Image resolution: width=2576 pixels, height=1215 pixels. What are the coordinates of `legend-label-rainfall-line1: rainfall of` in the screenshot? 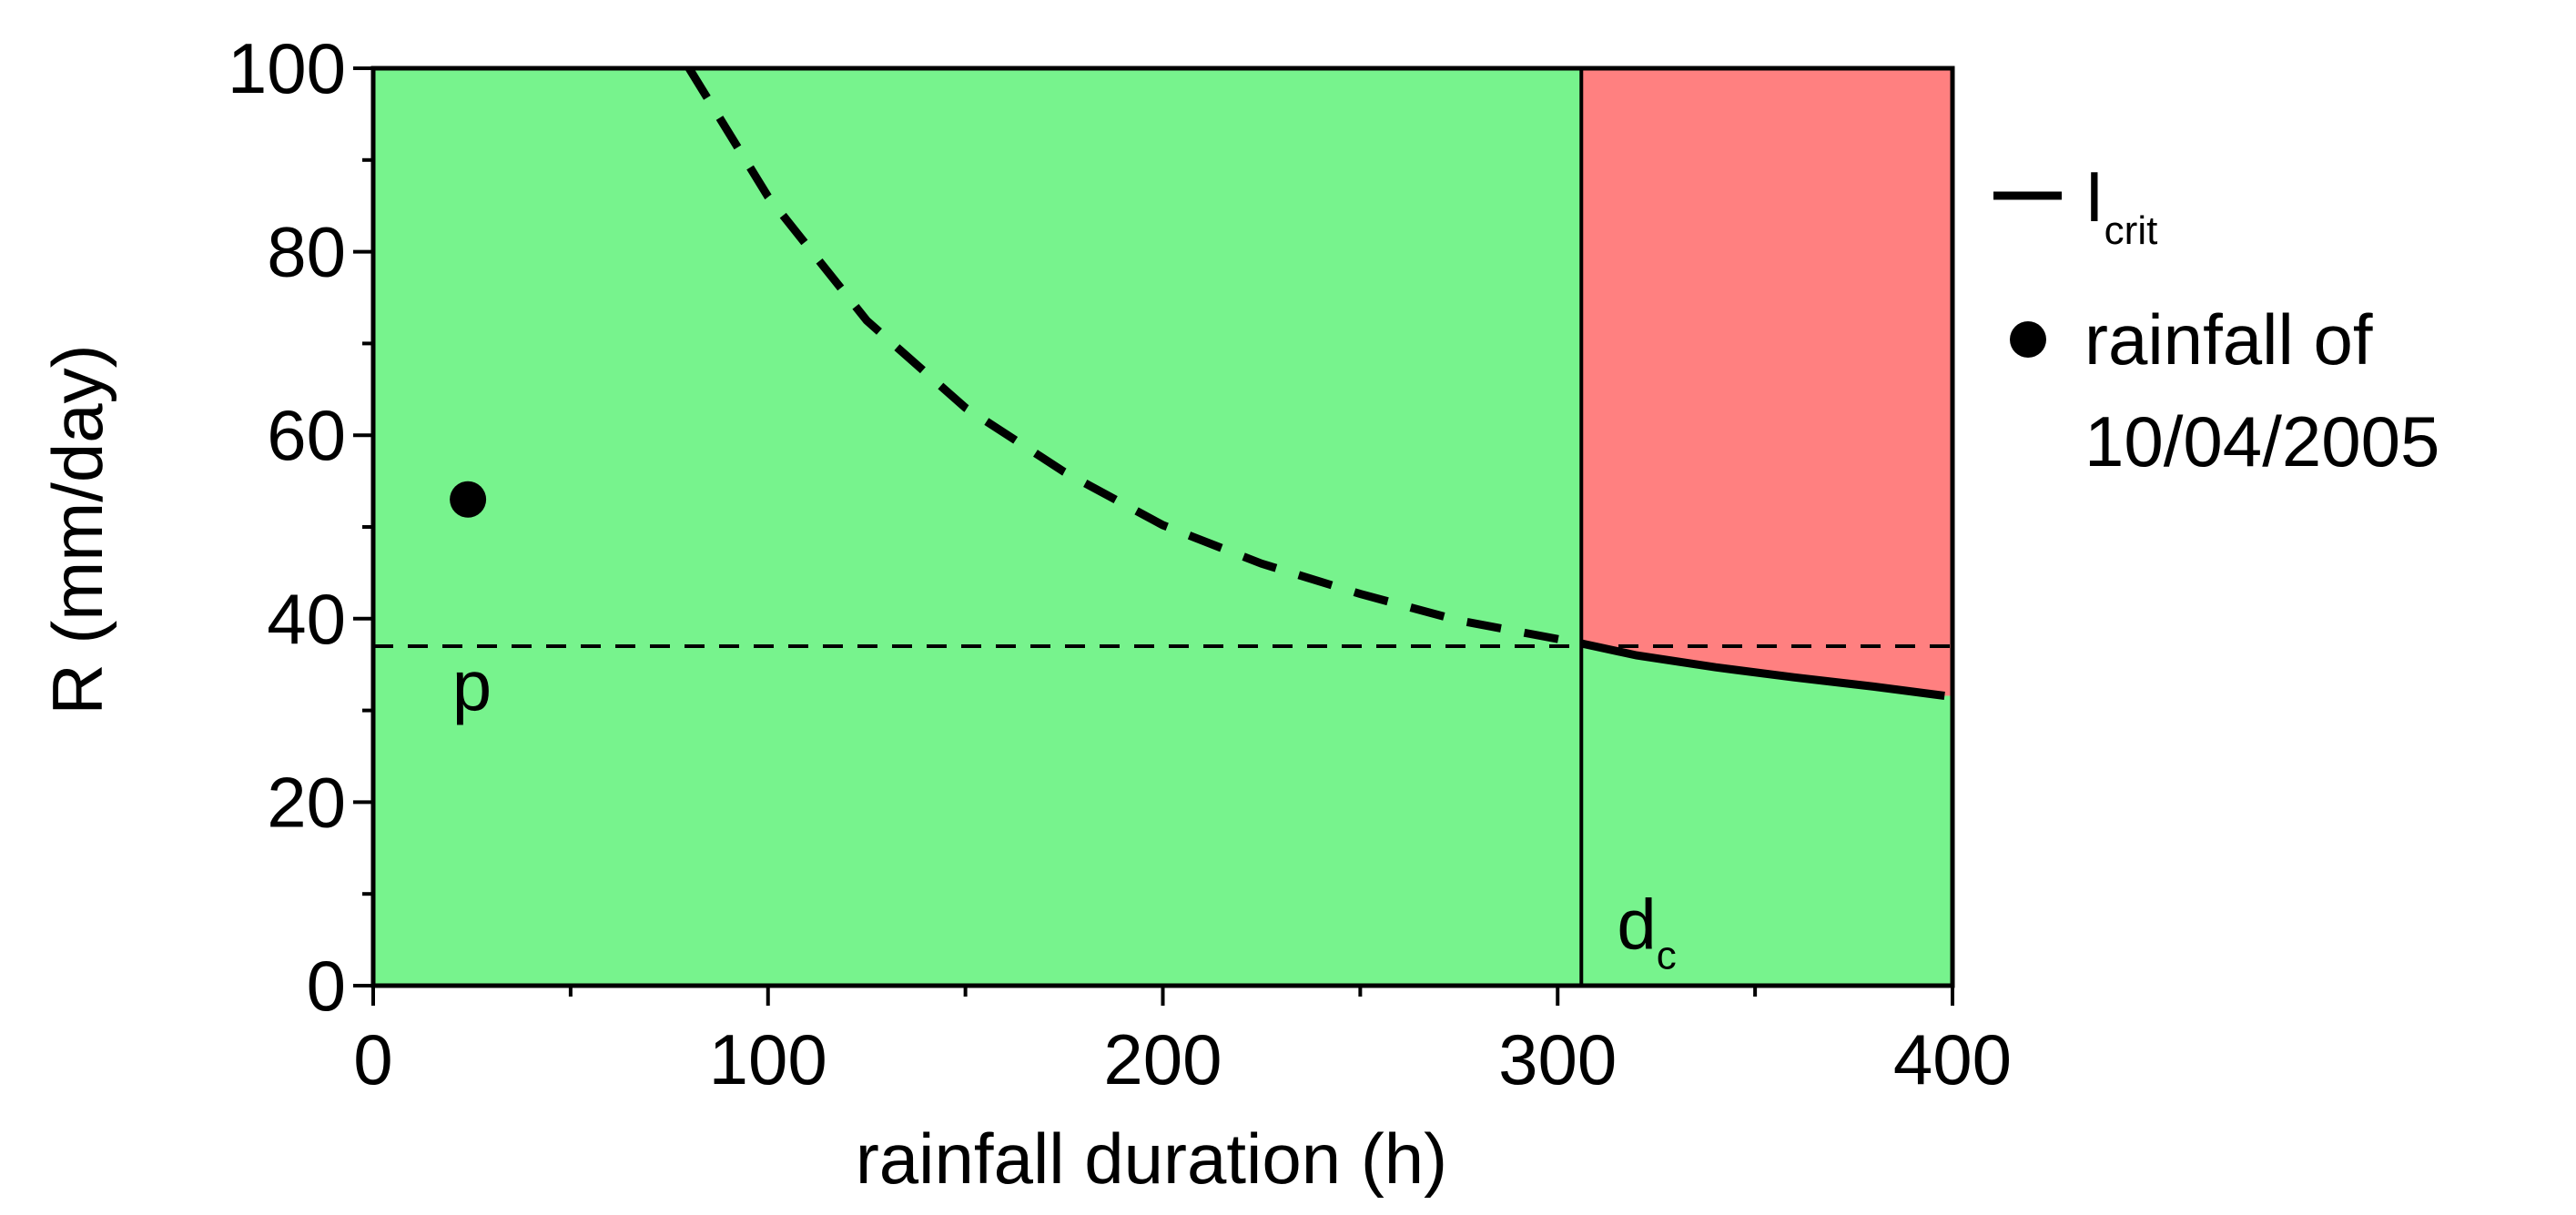 It's located at (2228, 339).